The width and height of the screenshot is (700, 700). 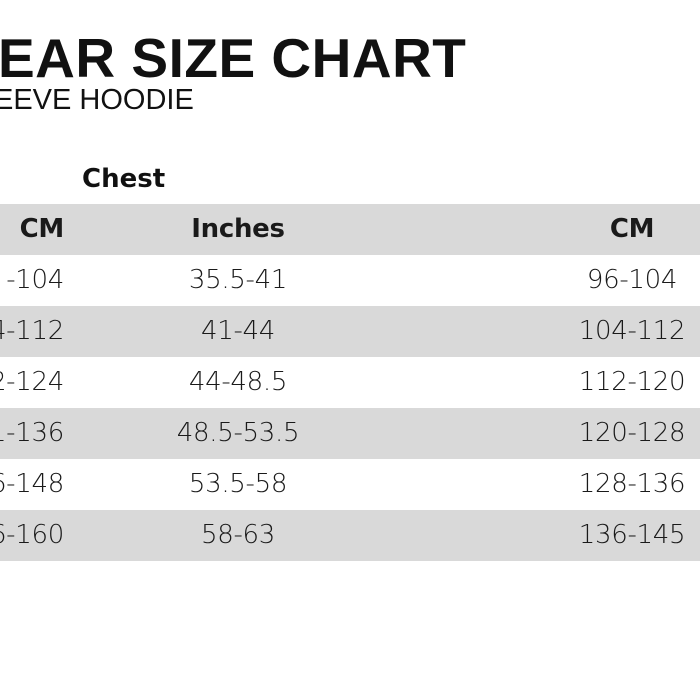 What do you see at coordinates (238, 382) in the screenshot?
I see `cell-inches: 44-48.5` at bounding box center [238, 382].